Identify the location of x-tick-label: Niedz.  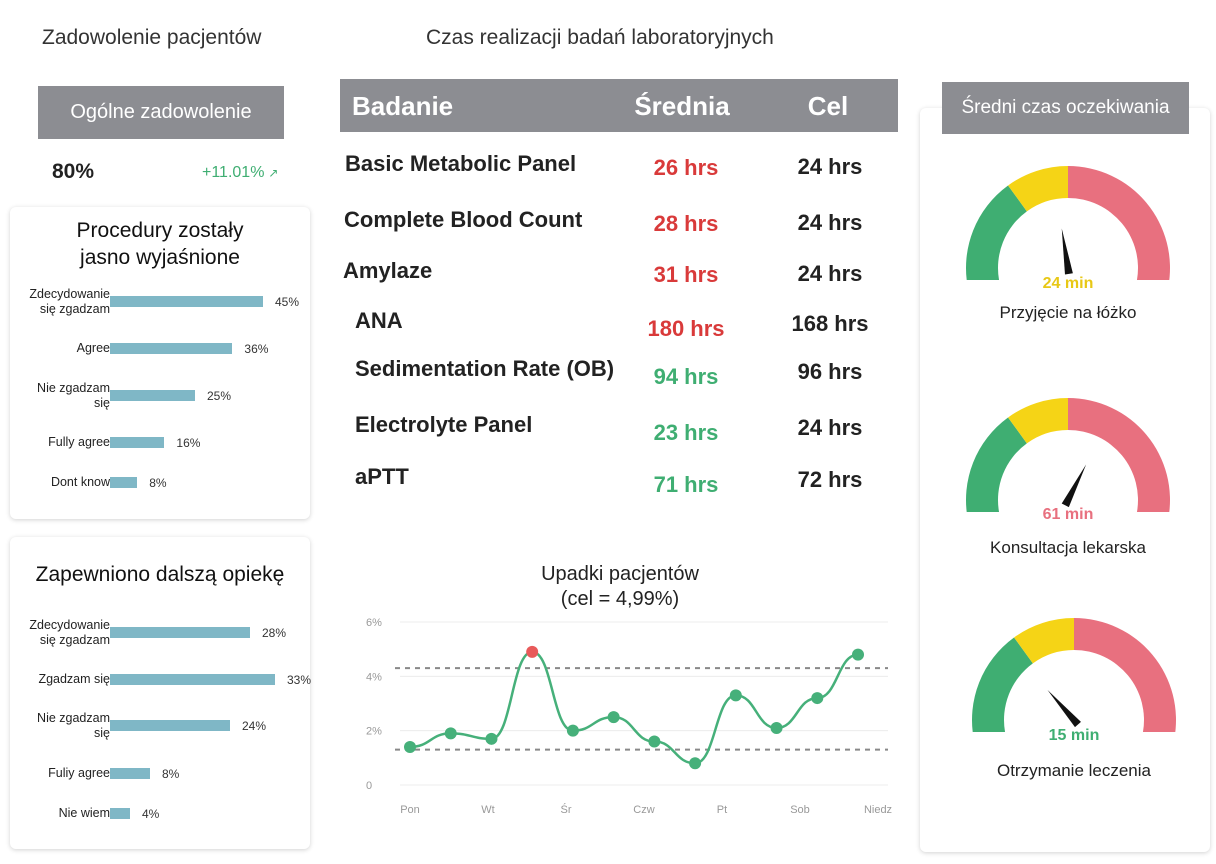
(878, 810).